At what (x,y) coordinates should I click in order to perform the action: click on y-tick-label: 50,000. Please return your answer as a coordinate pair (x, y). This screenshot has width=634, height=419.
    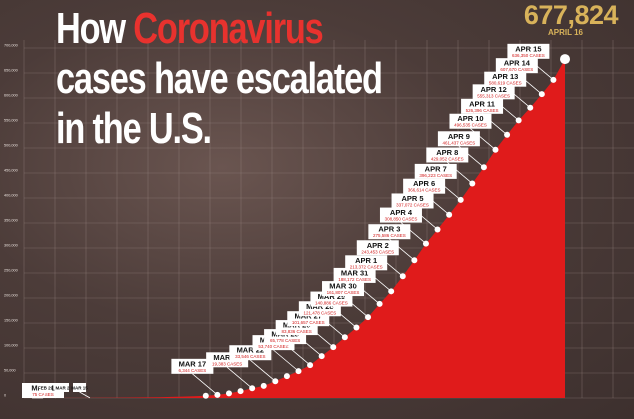
    Looking at the image, I should click on (10, 371).